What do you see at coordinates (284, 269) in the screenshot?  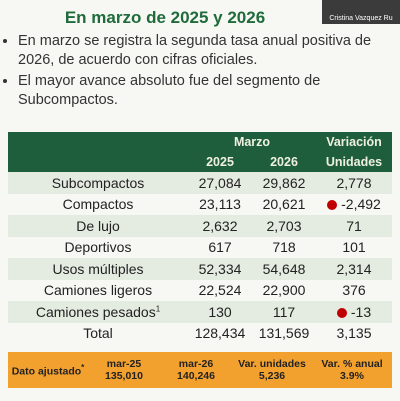 I see `cell-2026: 54,648` at bounding box center [284, 269].